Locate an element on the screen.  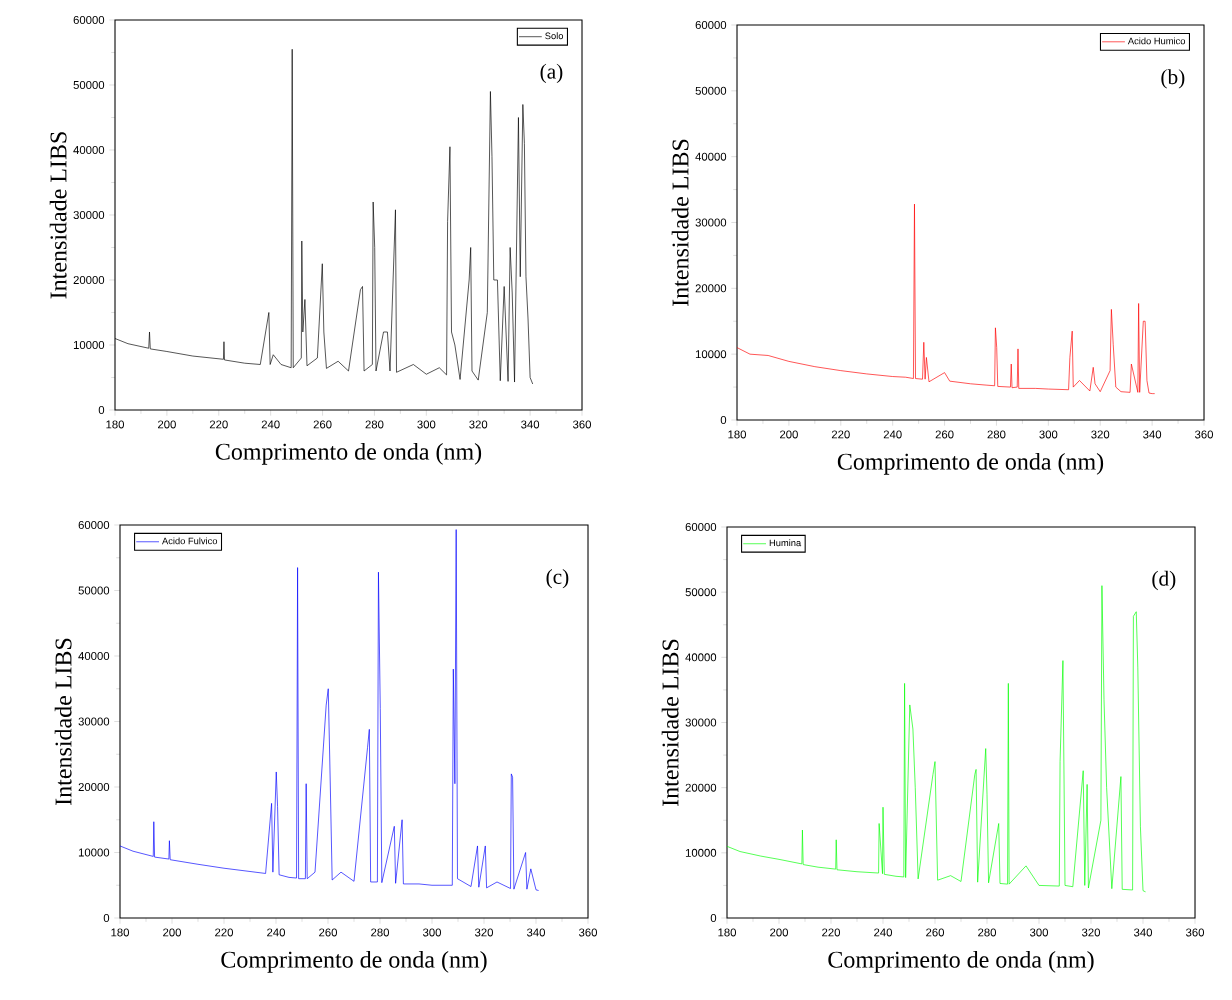
annotation: (d) is located at coordinates (1164, 580).